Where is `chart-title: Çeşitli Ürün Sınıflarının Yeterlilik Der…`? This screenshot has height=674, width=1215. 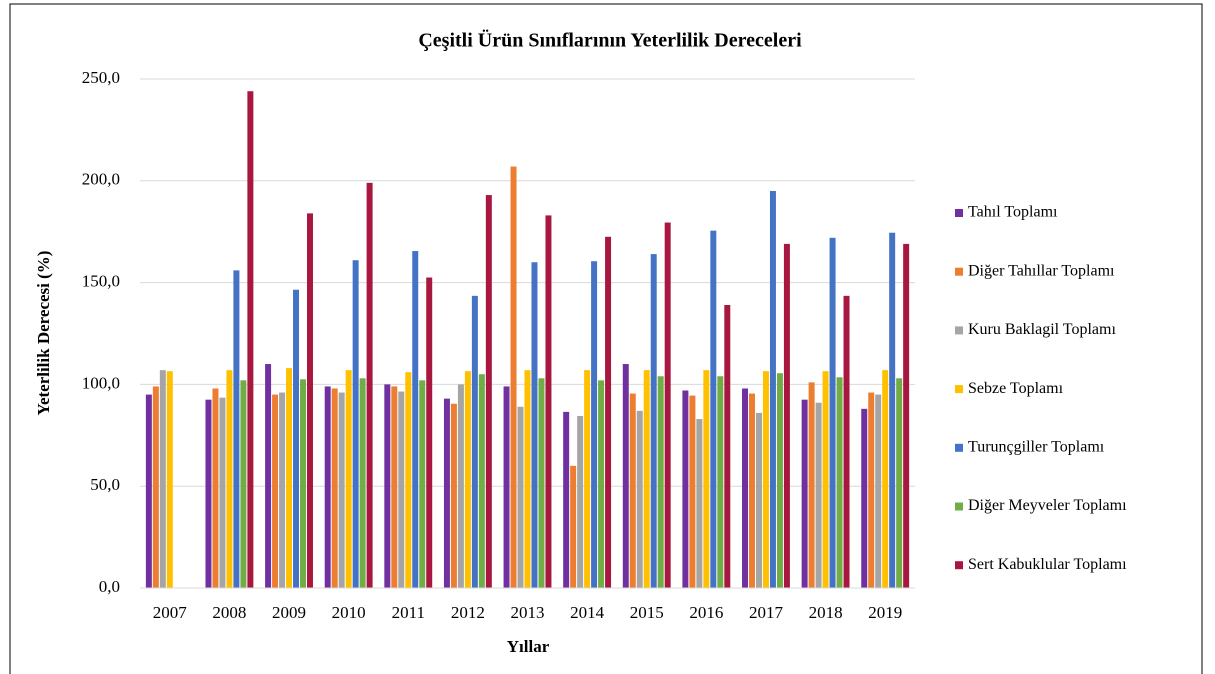
chart-title: Çeşitli Ürün Sınıflarının Yeterlilik Der… is located at coordinates (610, 40).